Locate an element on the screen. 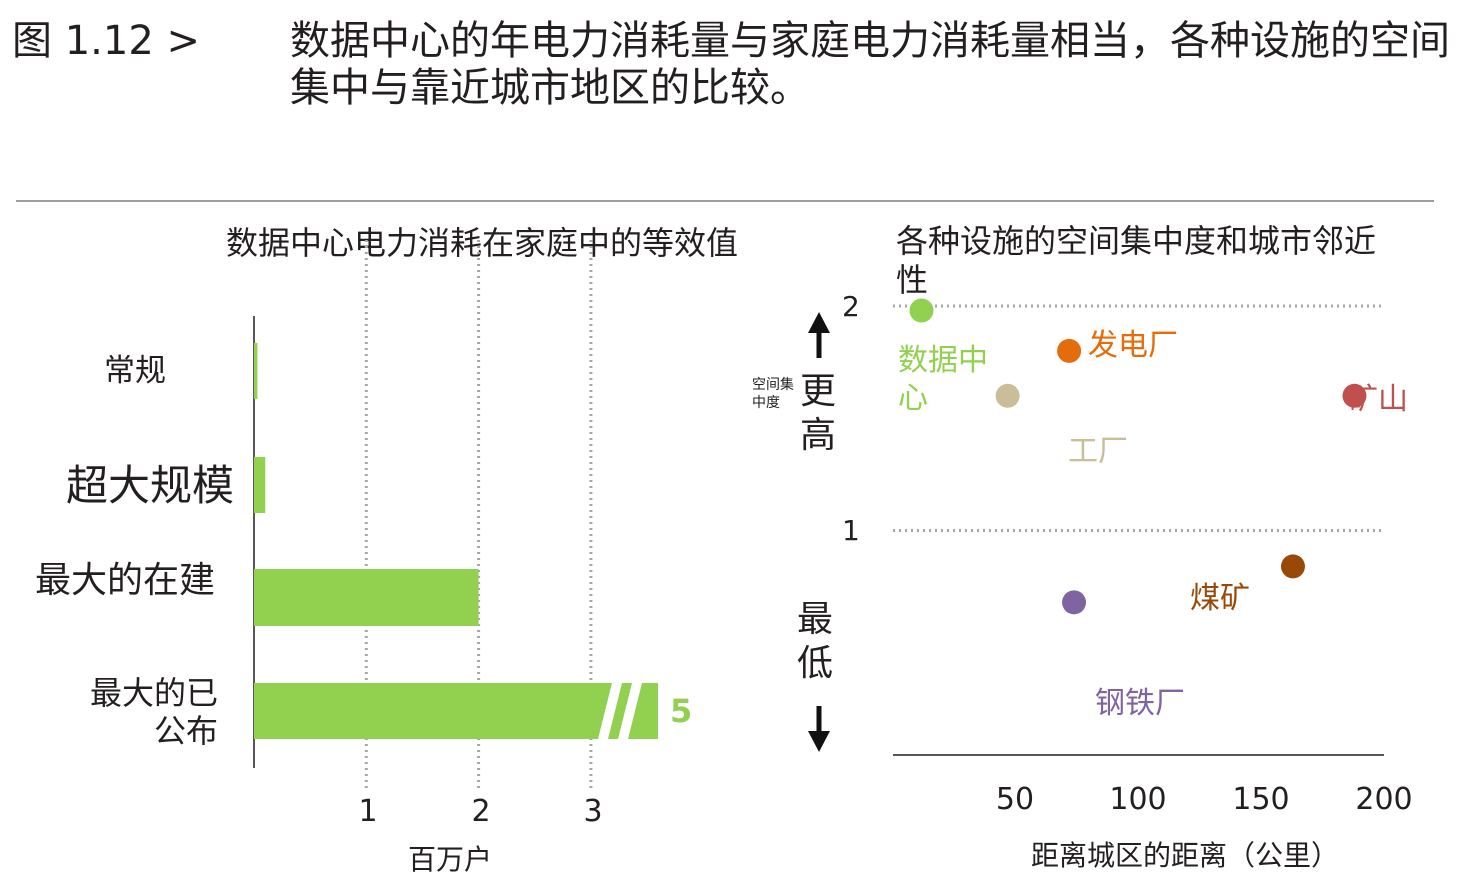 Image resolution: width=1473 pixels, height=889 pixels. divider is located at coordinates (725, 201).